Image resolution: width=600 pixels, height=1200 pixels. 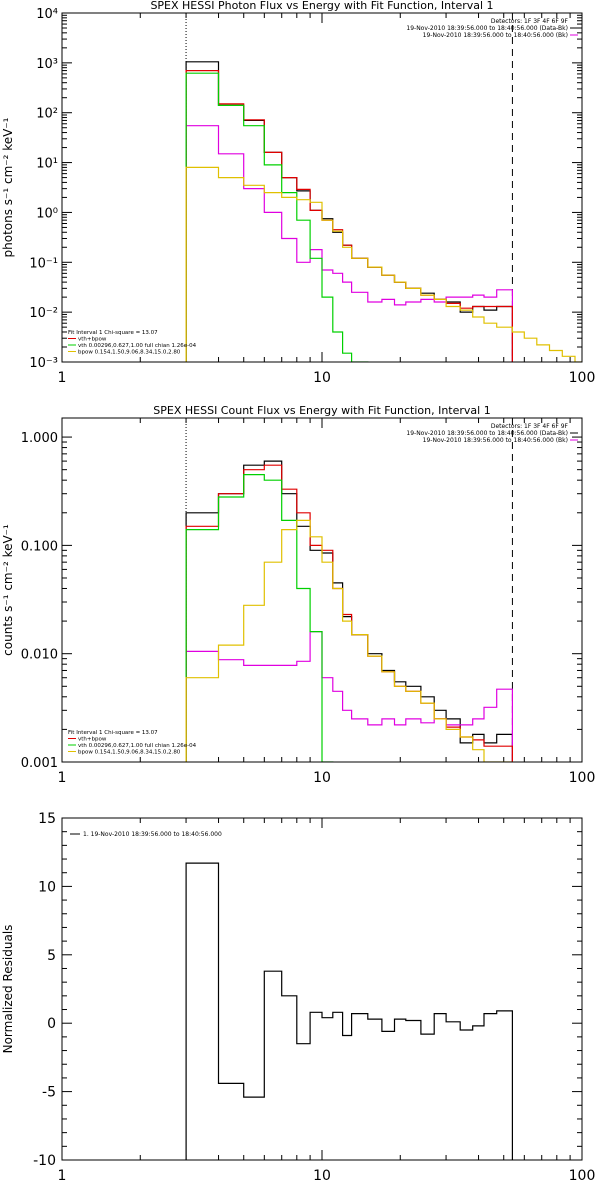 What do you see at coordinates (39, 546) in the screenshot?
I see `y-tick-label: 0.100` at bounding box center [39, 546].